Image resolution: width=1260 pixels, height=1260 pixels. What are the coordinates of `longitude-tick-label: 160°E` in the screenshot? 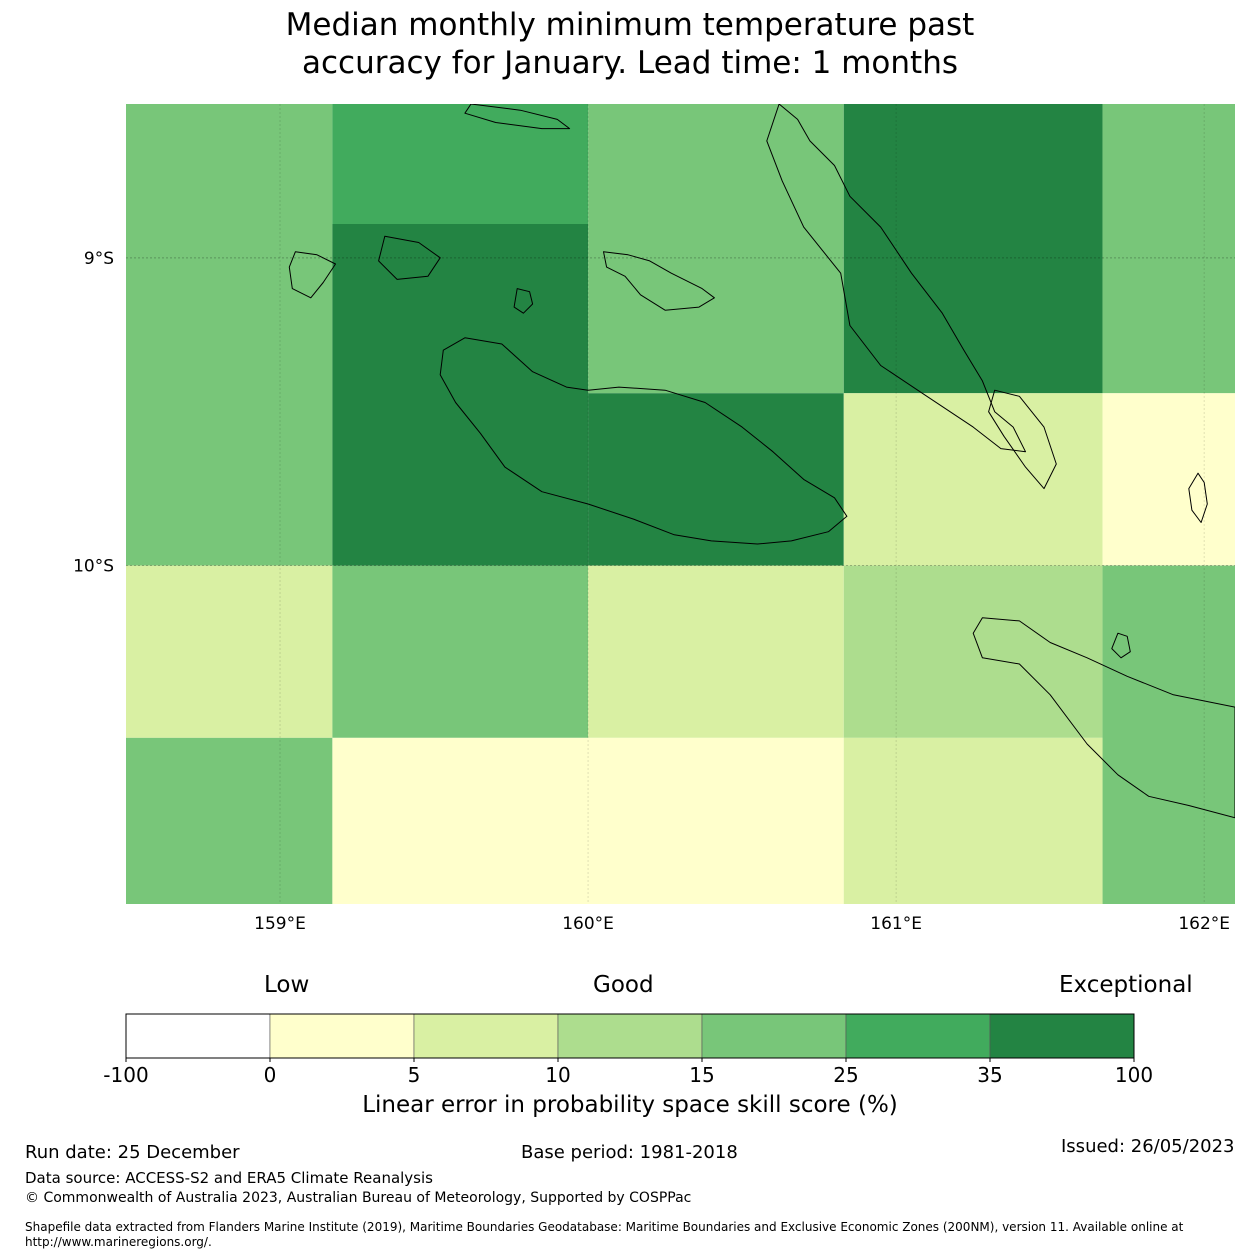 It's located at (588, 924).